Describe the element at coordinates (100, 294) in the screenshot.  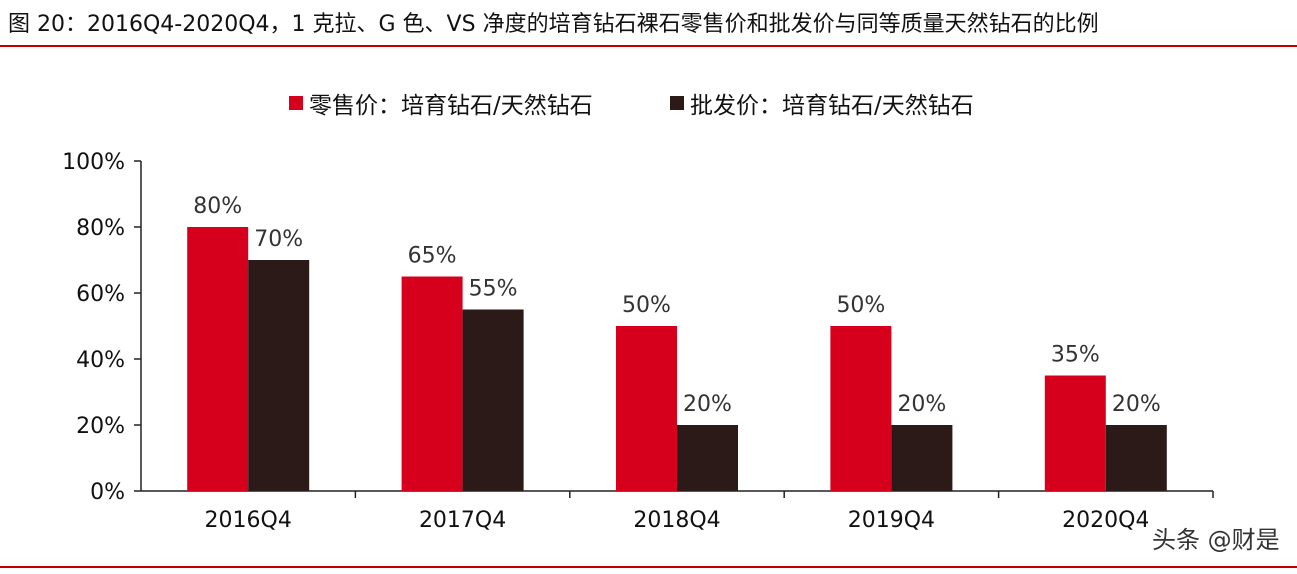
I see `y-tick-label: 60%` at that location.